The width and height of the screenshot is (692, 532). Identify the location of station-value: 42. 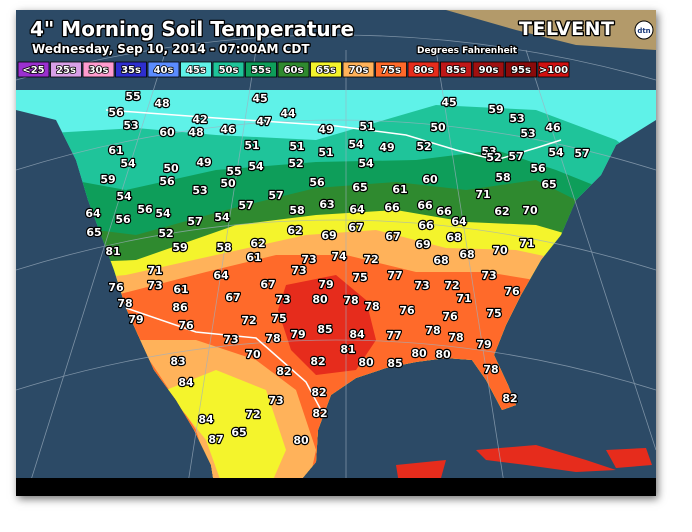
(199, 119).